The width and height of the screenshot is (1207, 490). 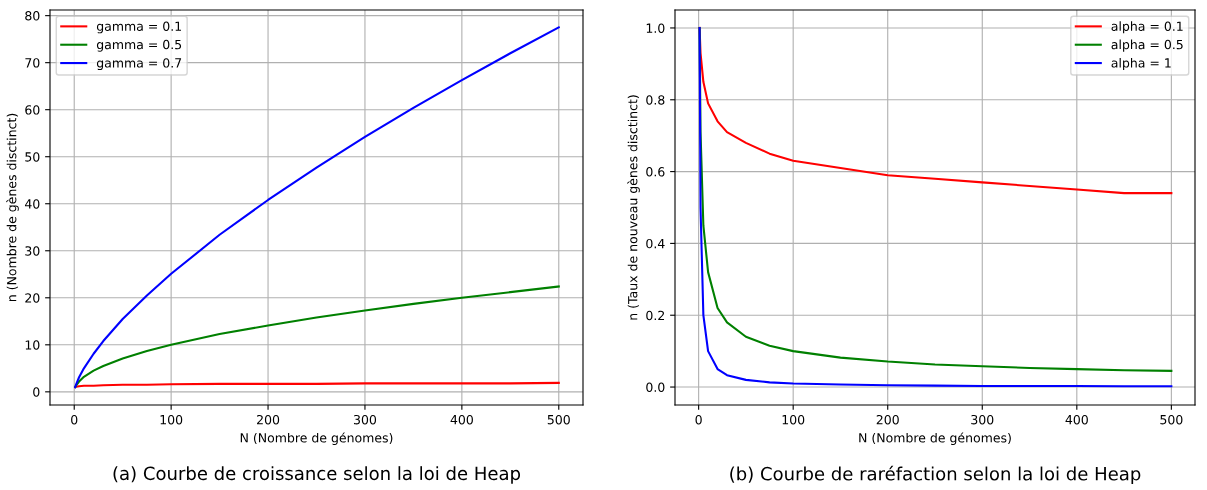 I want to click on legend-label: alpha = 1, so click(x=1141, y=64).